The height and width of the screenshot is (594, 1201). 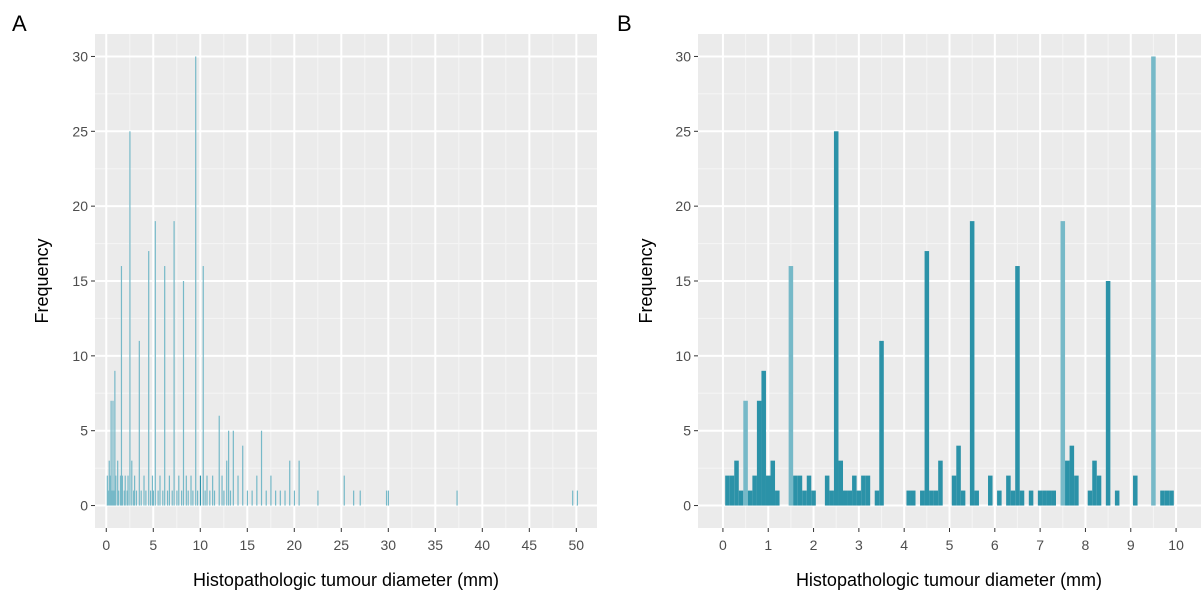 What do you see at coordinates (949, 580) in the screenshot?
I see `x-axis-title: Histopathologic tumour diameter (mm)` at bounding box center [949, 580].